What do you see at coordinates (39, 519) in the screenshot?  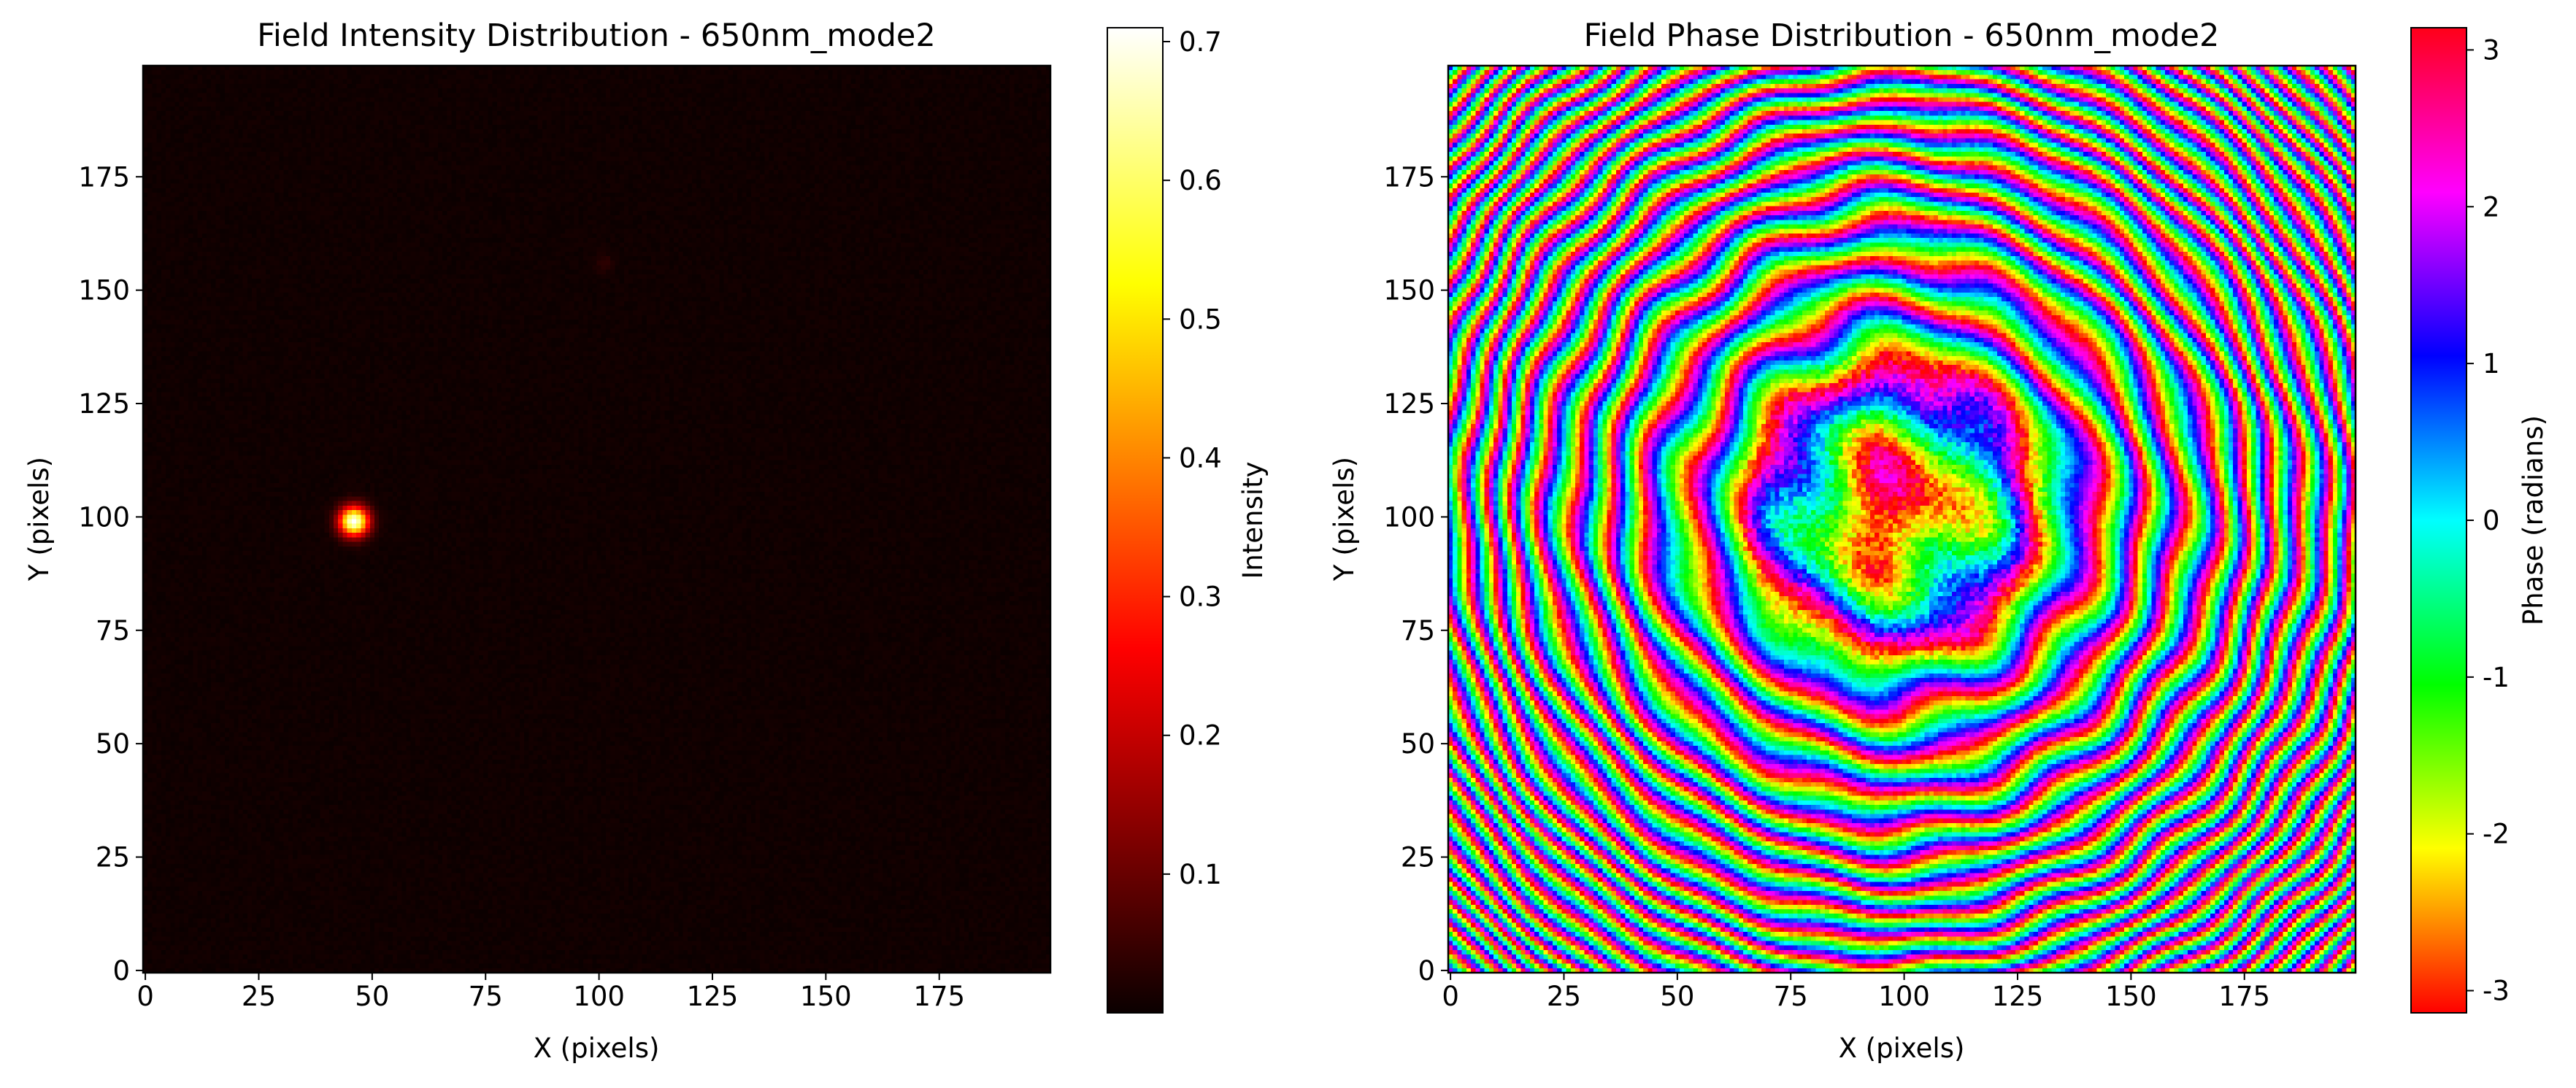 I see `intensity-y-axis-label: Y (pixels)` at bounding box center [39, 519].